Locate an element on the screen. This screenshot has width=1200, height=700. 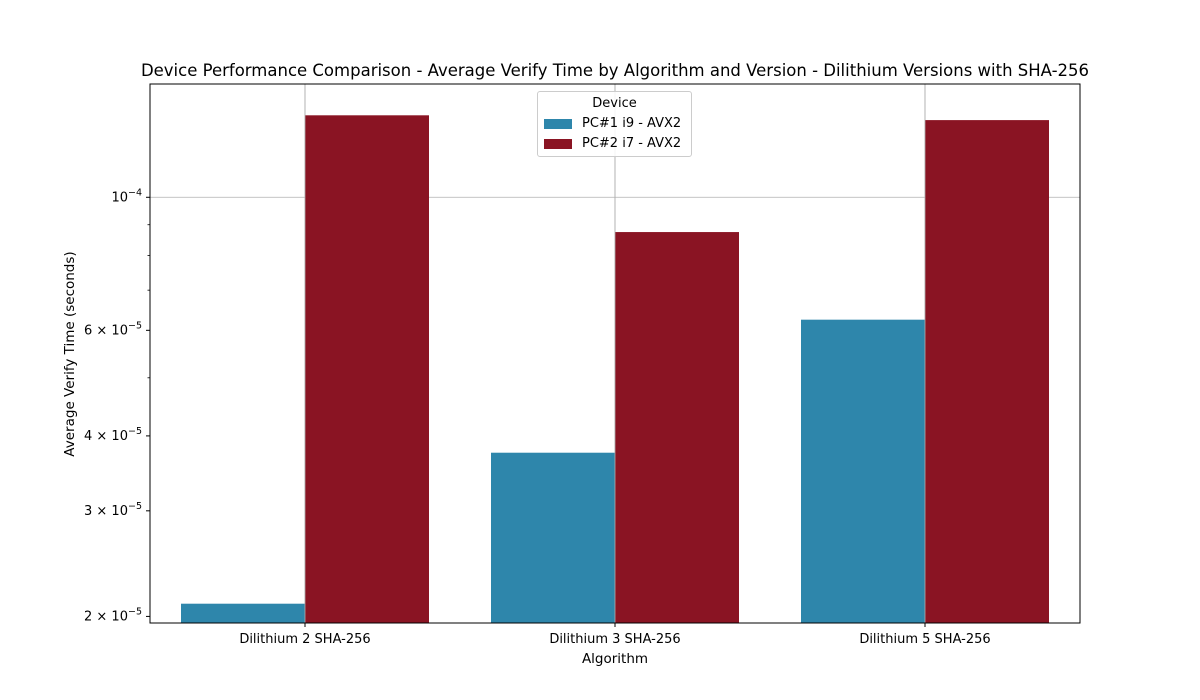
y-tick-label: 10−4 is located at coordinates (126, 196).